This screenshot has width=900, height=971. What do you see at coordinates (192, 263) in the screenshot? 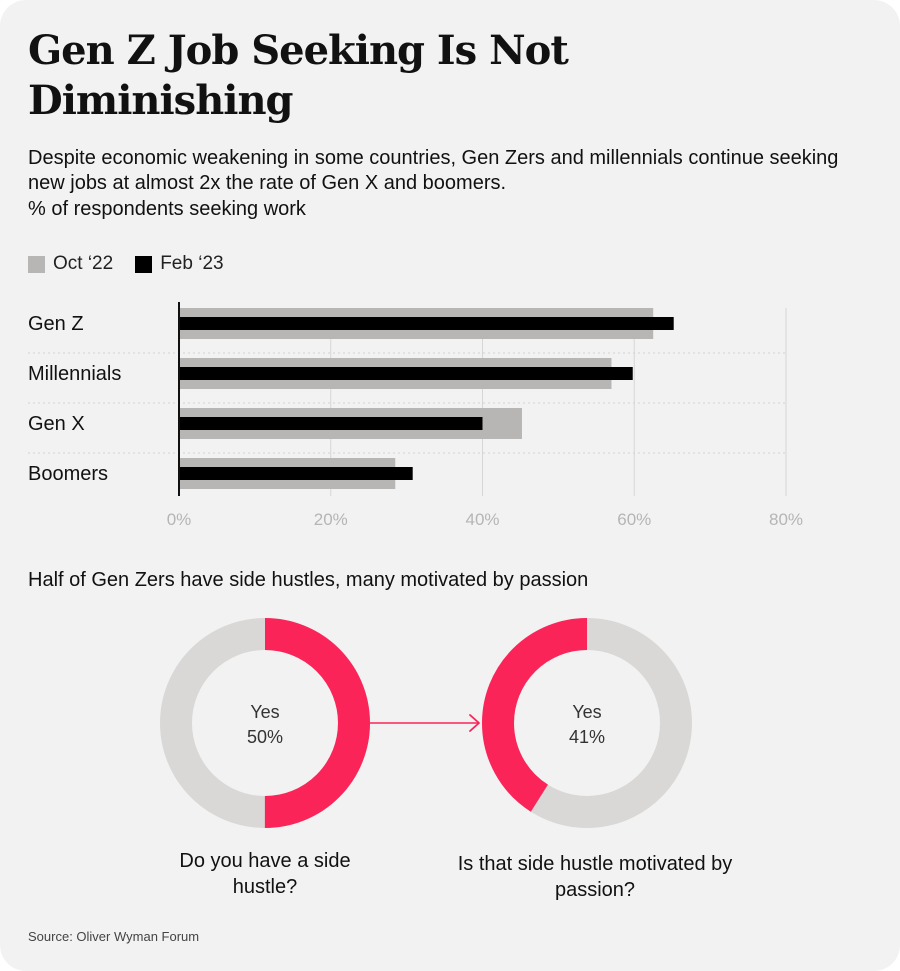
I see `legend-label-feb: Feb ‘23` at bounding box center [192, 263].